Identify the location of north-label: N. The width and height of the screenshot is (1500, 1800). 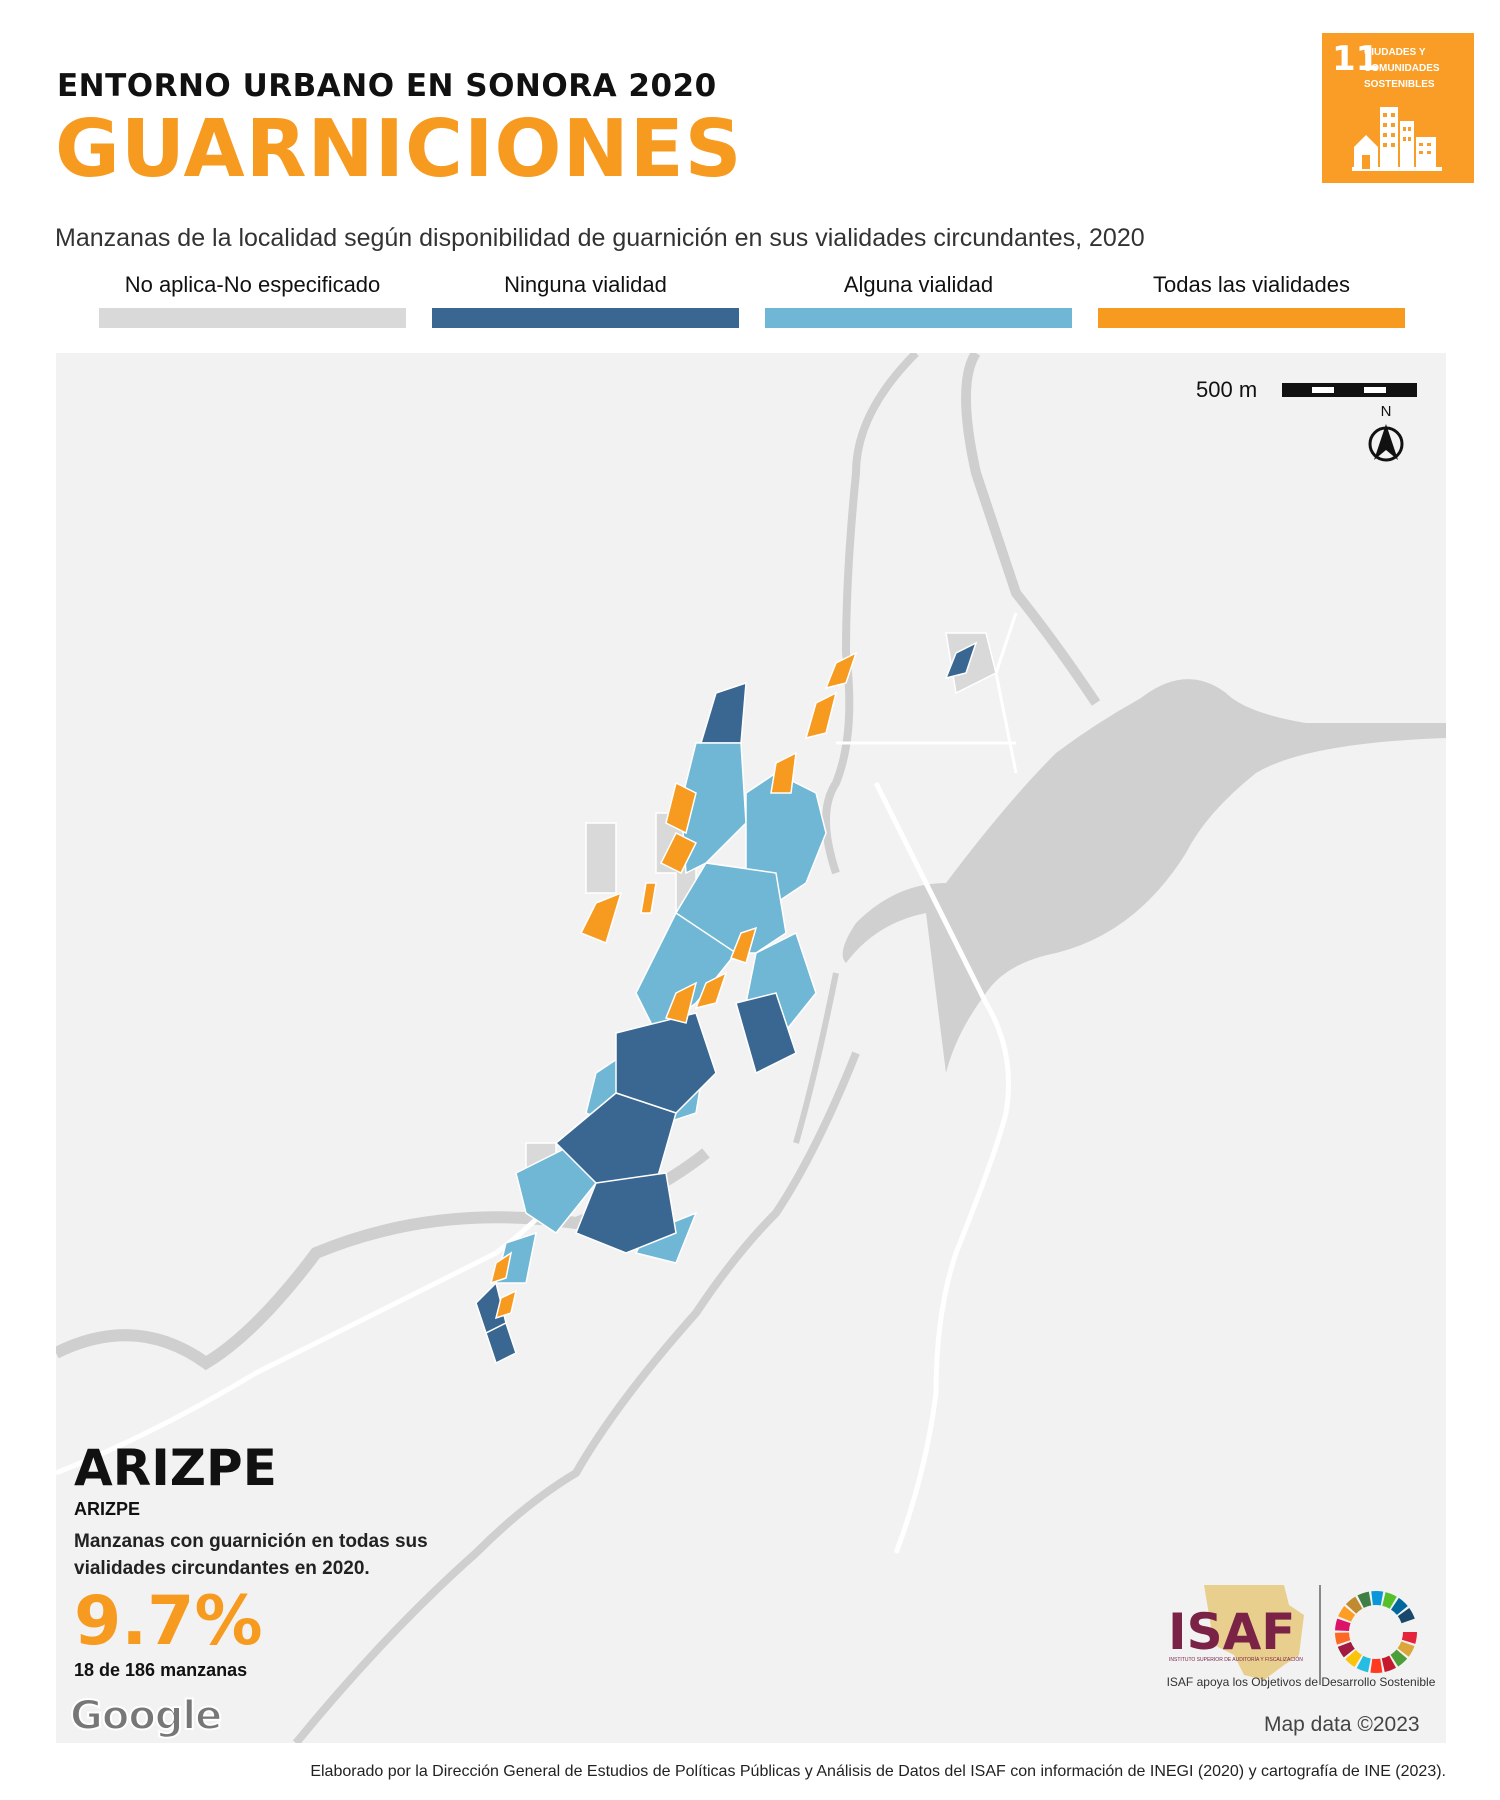
(1386, 411).